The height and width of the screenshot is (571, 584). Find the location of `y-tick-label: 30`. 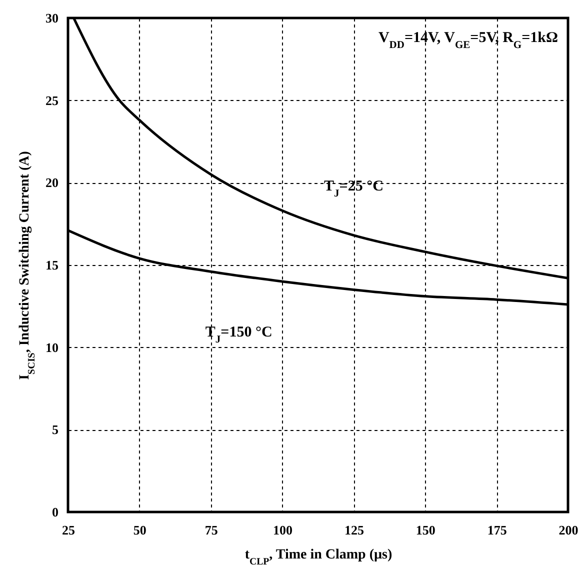

y-tick-label: 30 is located at coordinates (52, 18).